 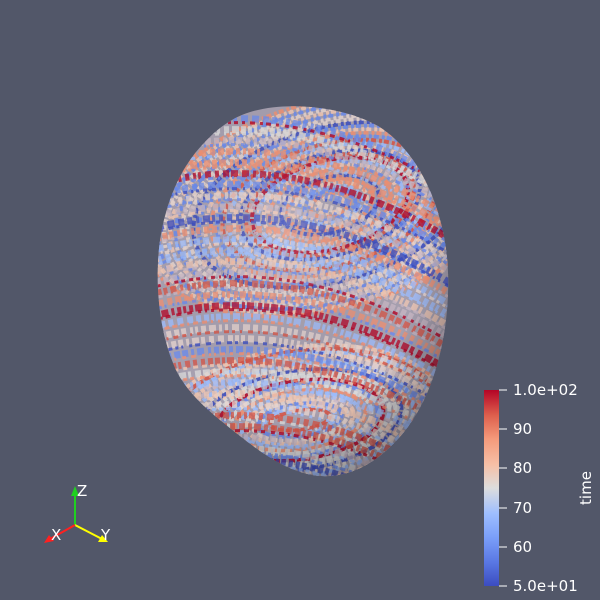 What do you see at coordinates (586, 488) in the screenshot?
I see `color-legend-title: time` at bounding box center [586, 488].